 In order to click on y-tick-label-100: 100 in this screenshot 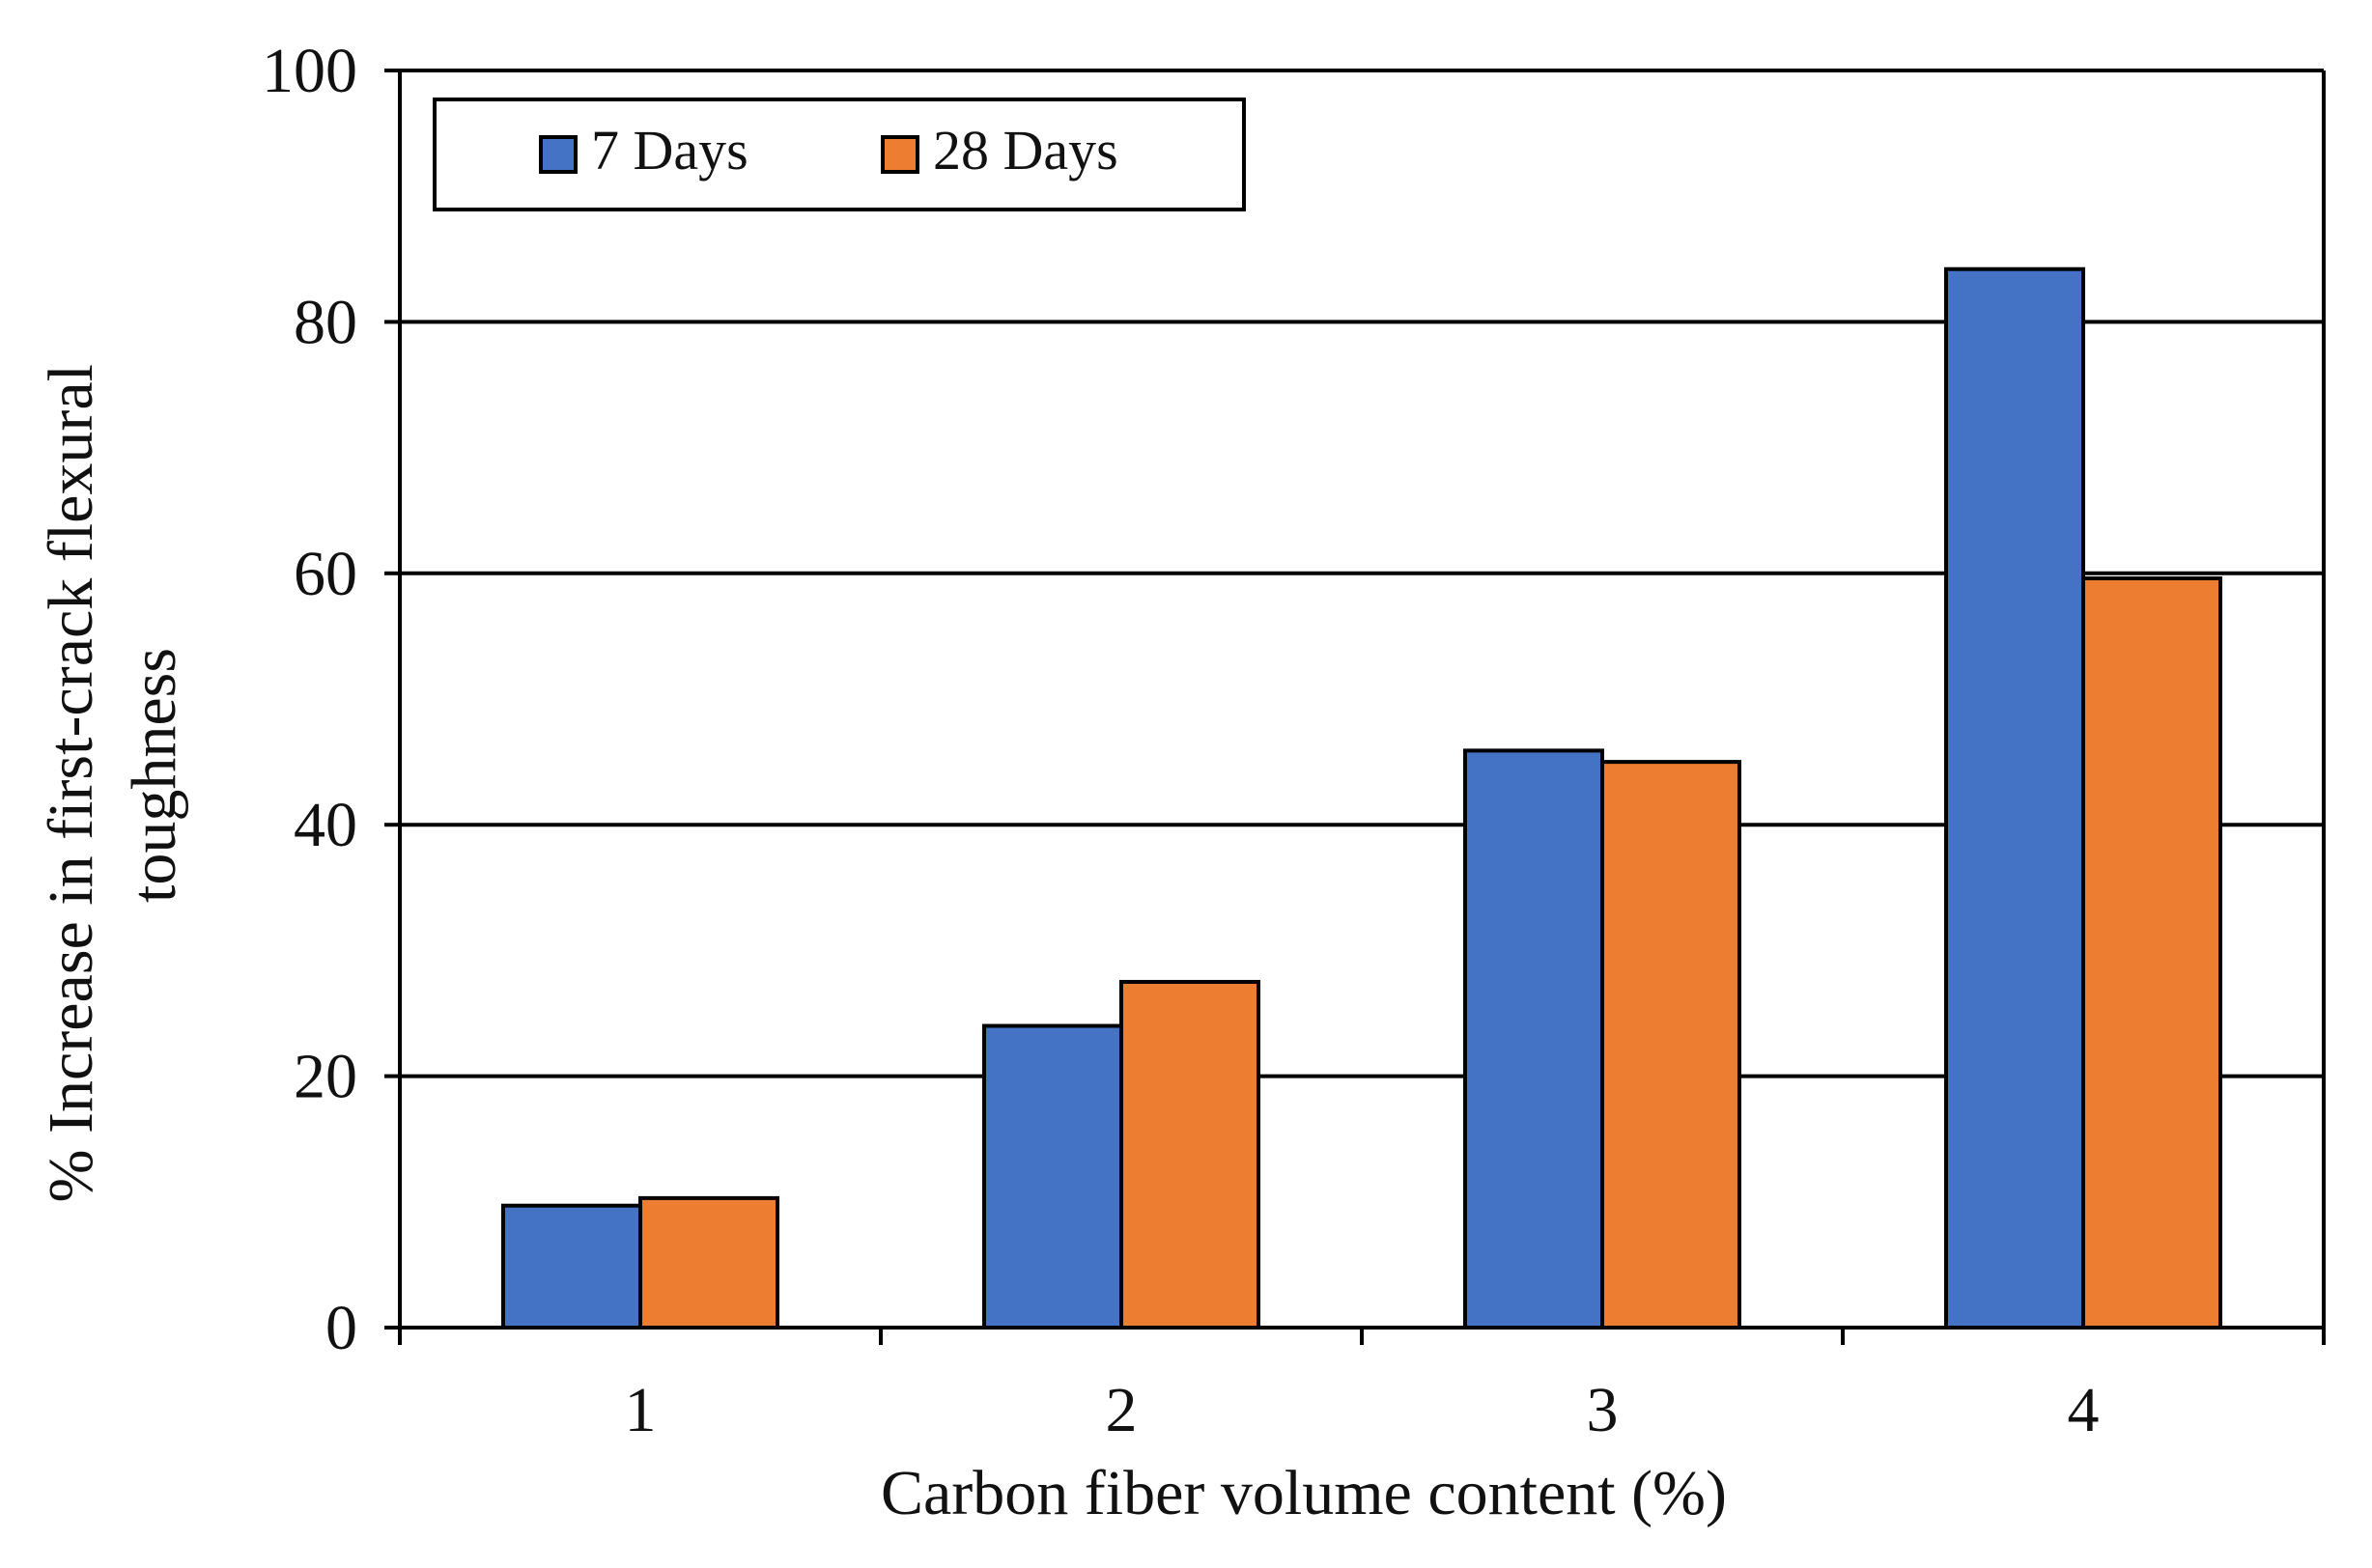, I will do `click(309, 71)`.